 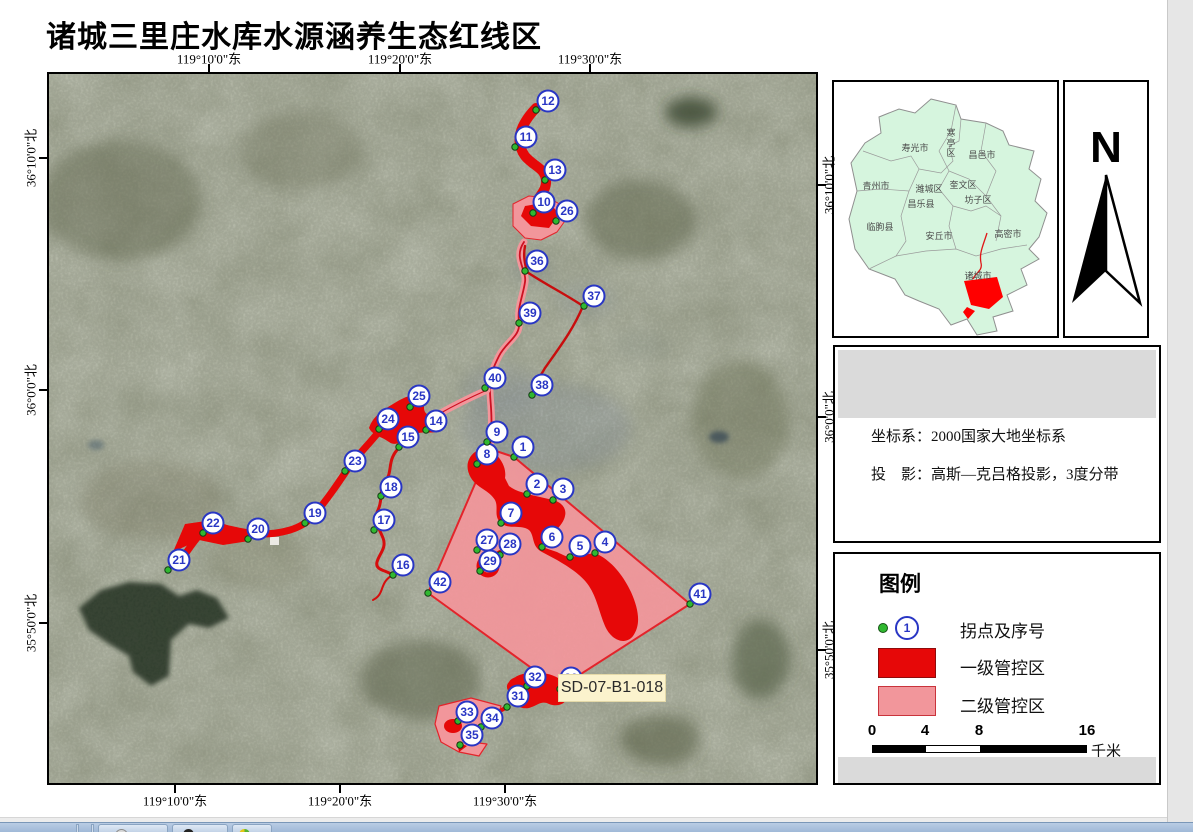 I want to click on waypoint-number: 38, so click(x=542, y=385).